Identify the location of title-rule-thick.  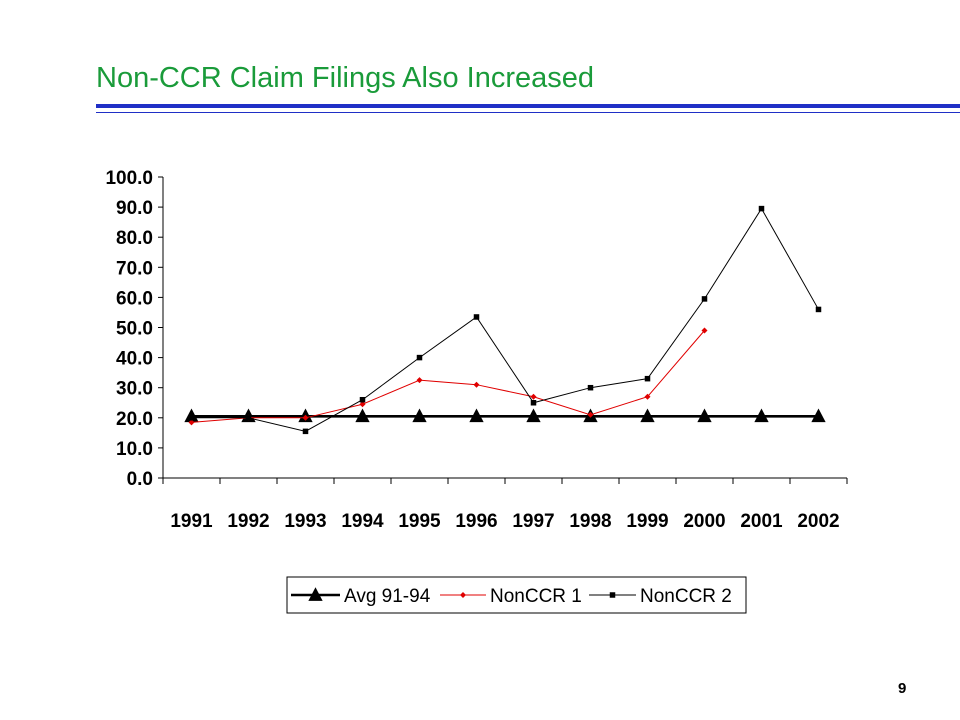
(528, 106).